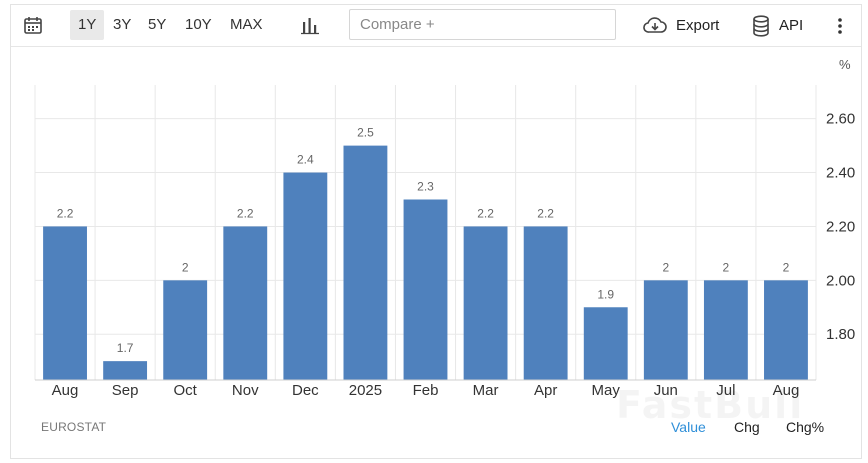  I want to click on y-tick-label: 1.80, so click(840, 334).